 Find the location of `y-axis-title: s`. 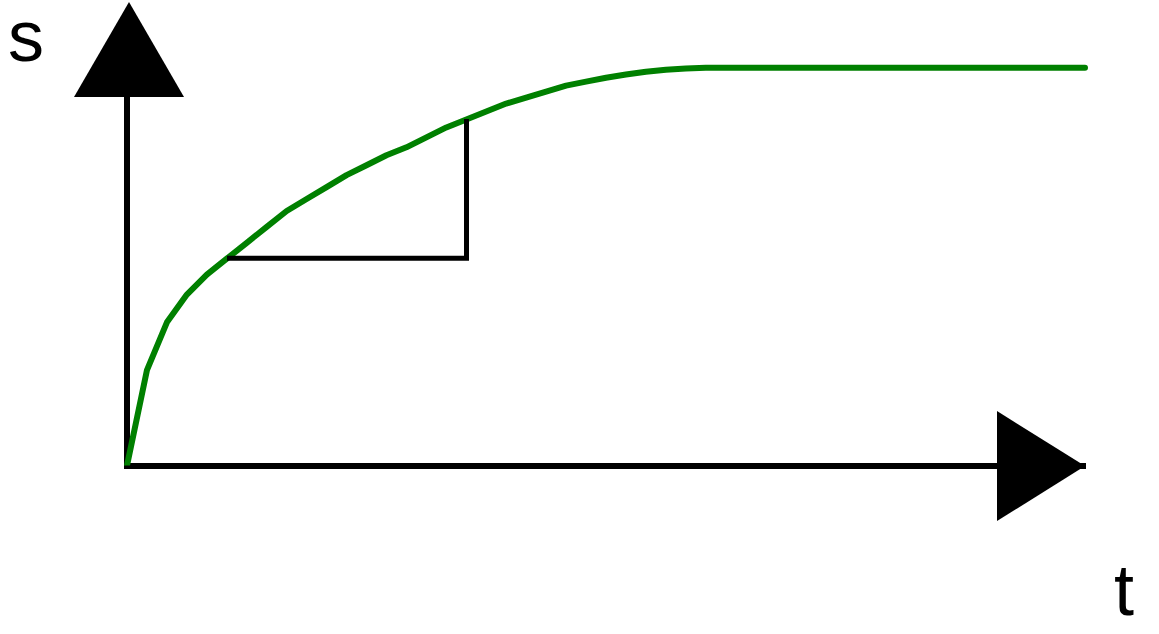

y-axis-title: s is located at coordinates (26, 38).